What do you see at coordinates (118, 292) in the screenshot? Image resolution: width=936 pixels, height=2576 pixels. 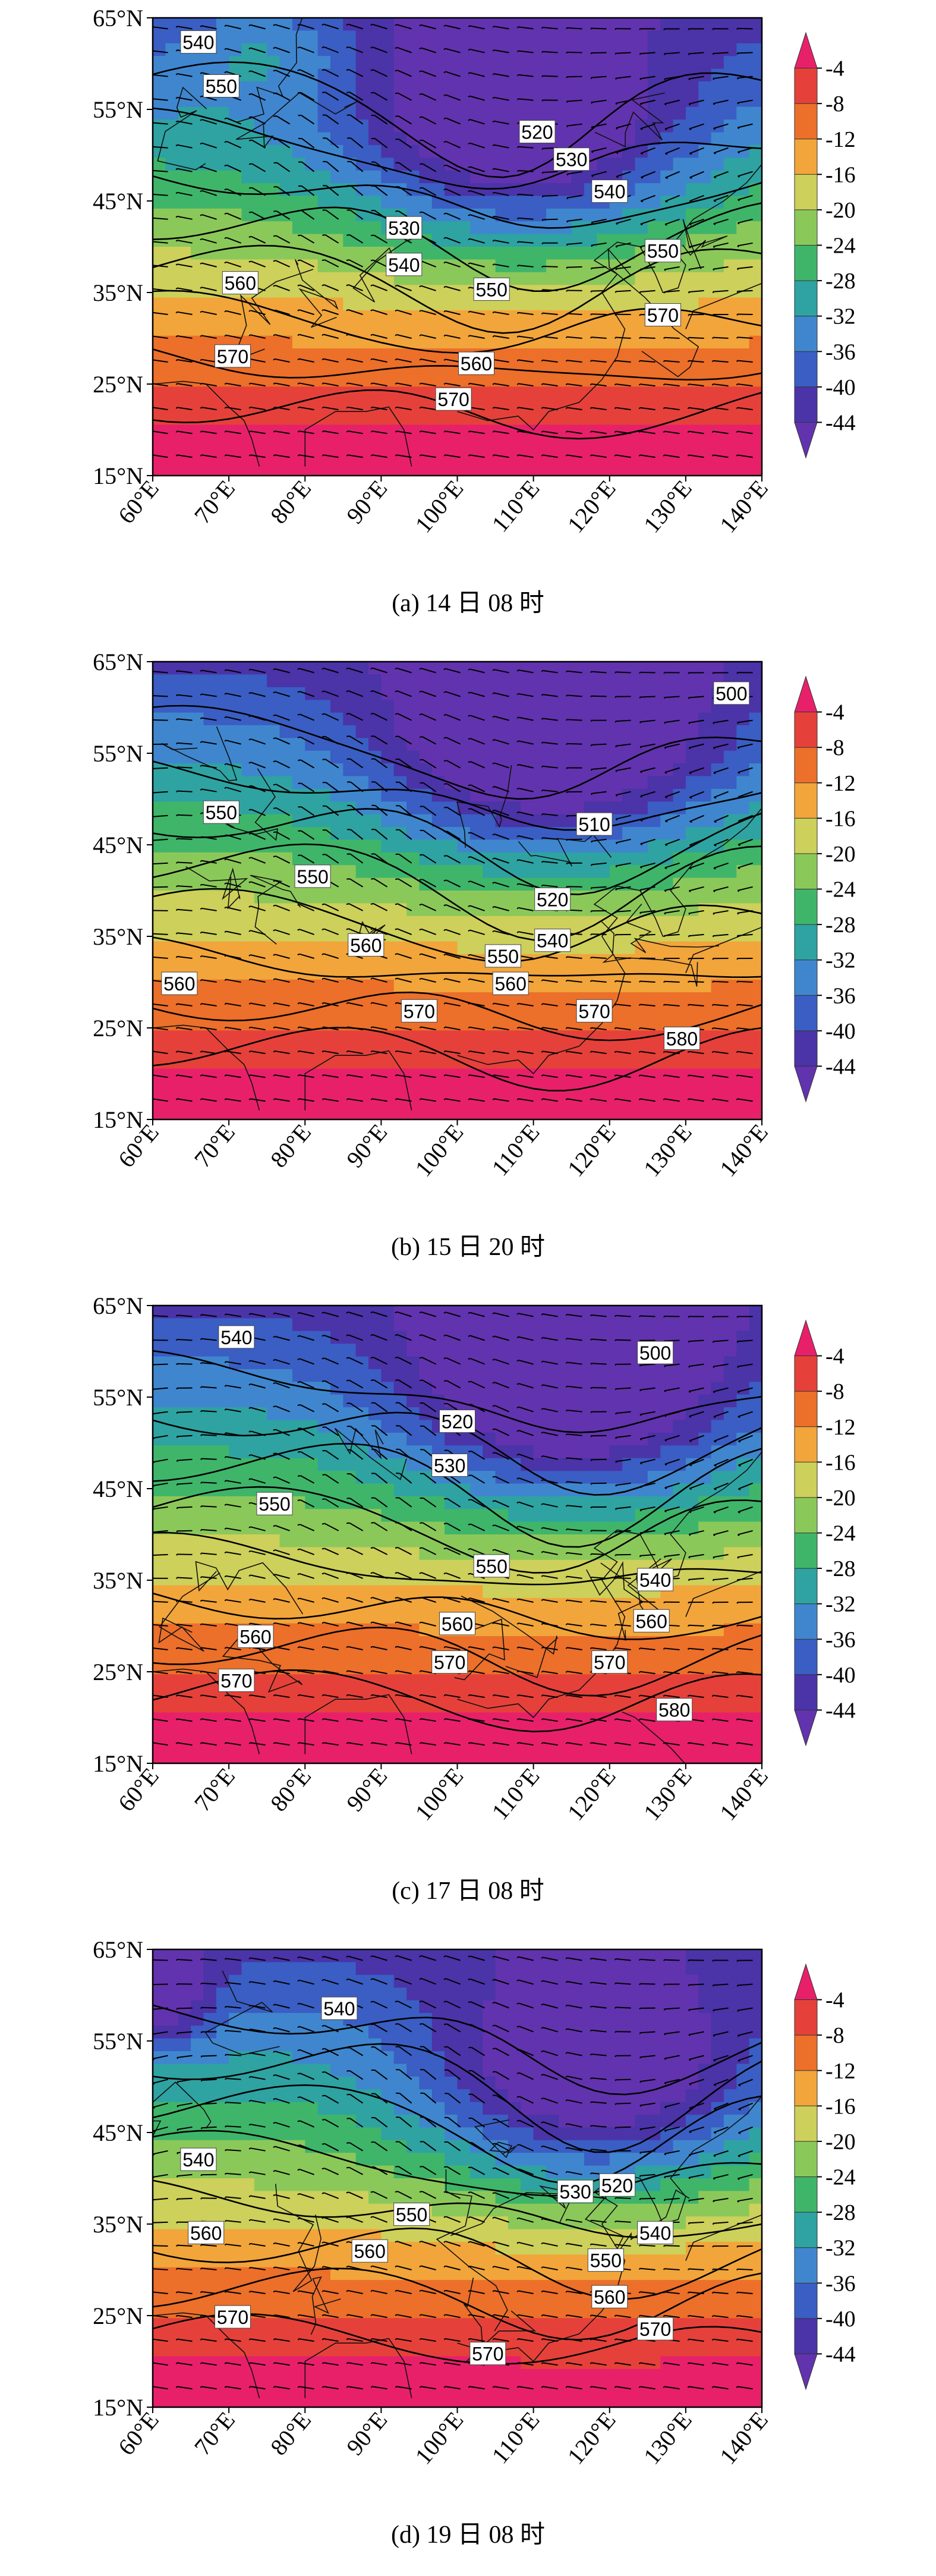 I see `y-tick-label: 35°N` at bounding box center [118, 292].